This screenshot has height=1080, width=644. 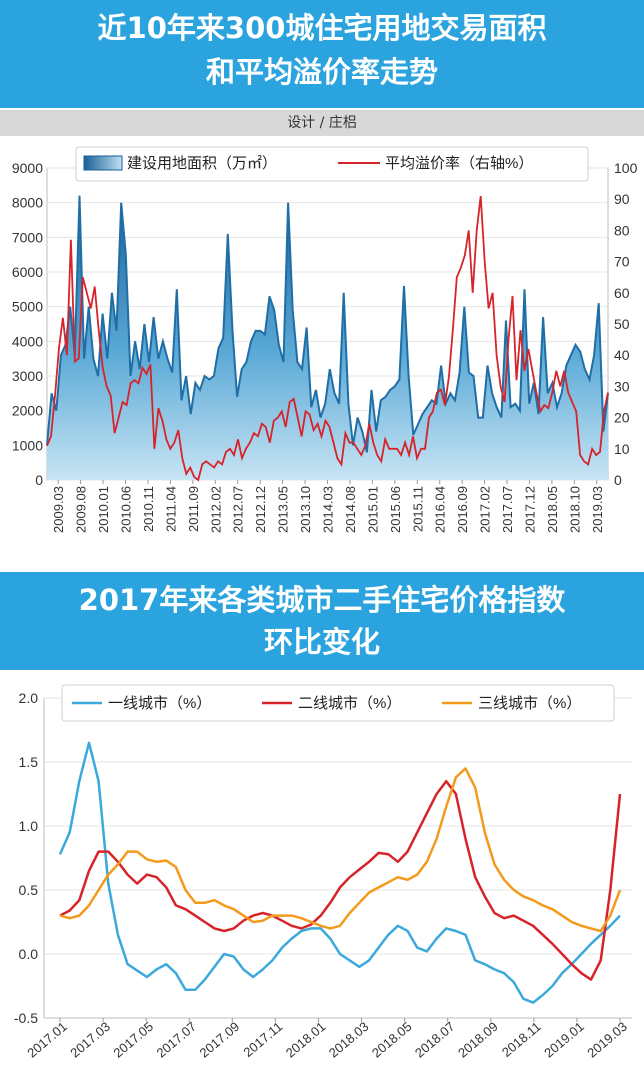 I want to click on chart2-x-tick-label: 2018.07, so click(x=435, y=1040).